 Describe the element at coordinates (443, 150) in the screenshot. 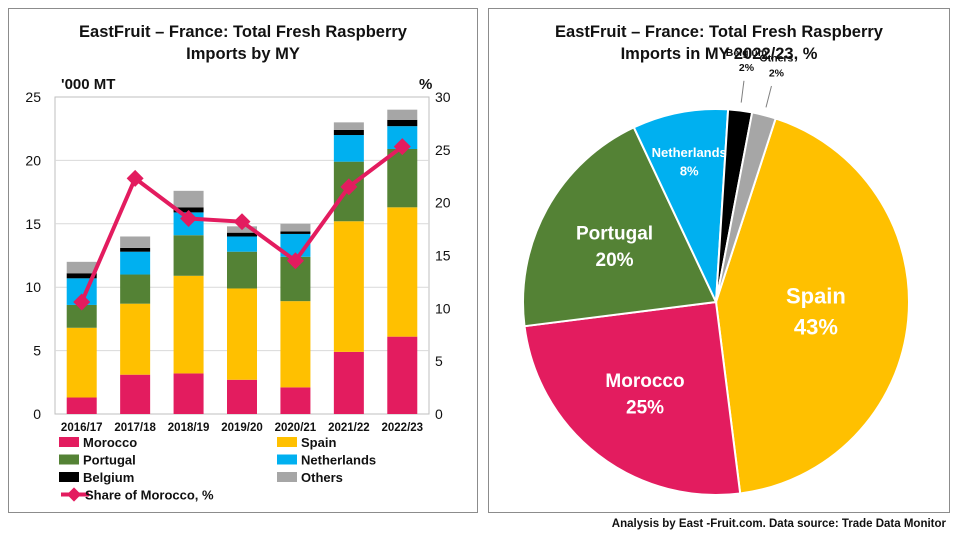

I see `y2-tick-label: 25` at that location.